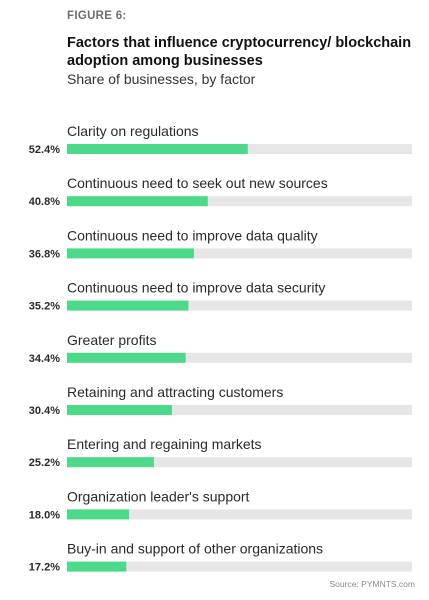 The image size is (429, 600). I want to click on value-label: 40.8%, so click(44, 202).